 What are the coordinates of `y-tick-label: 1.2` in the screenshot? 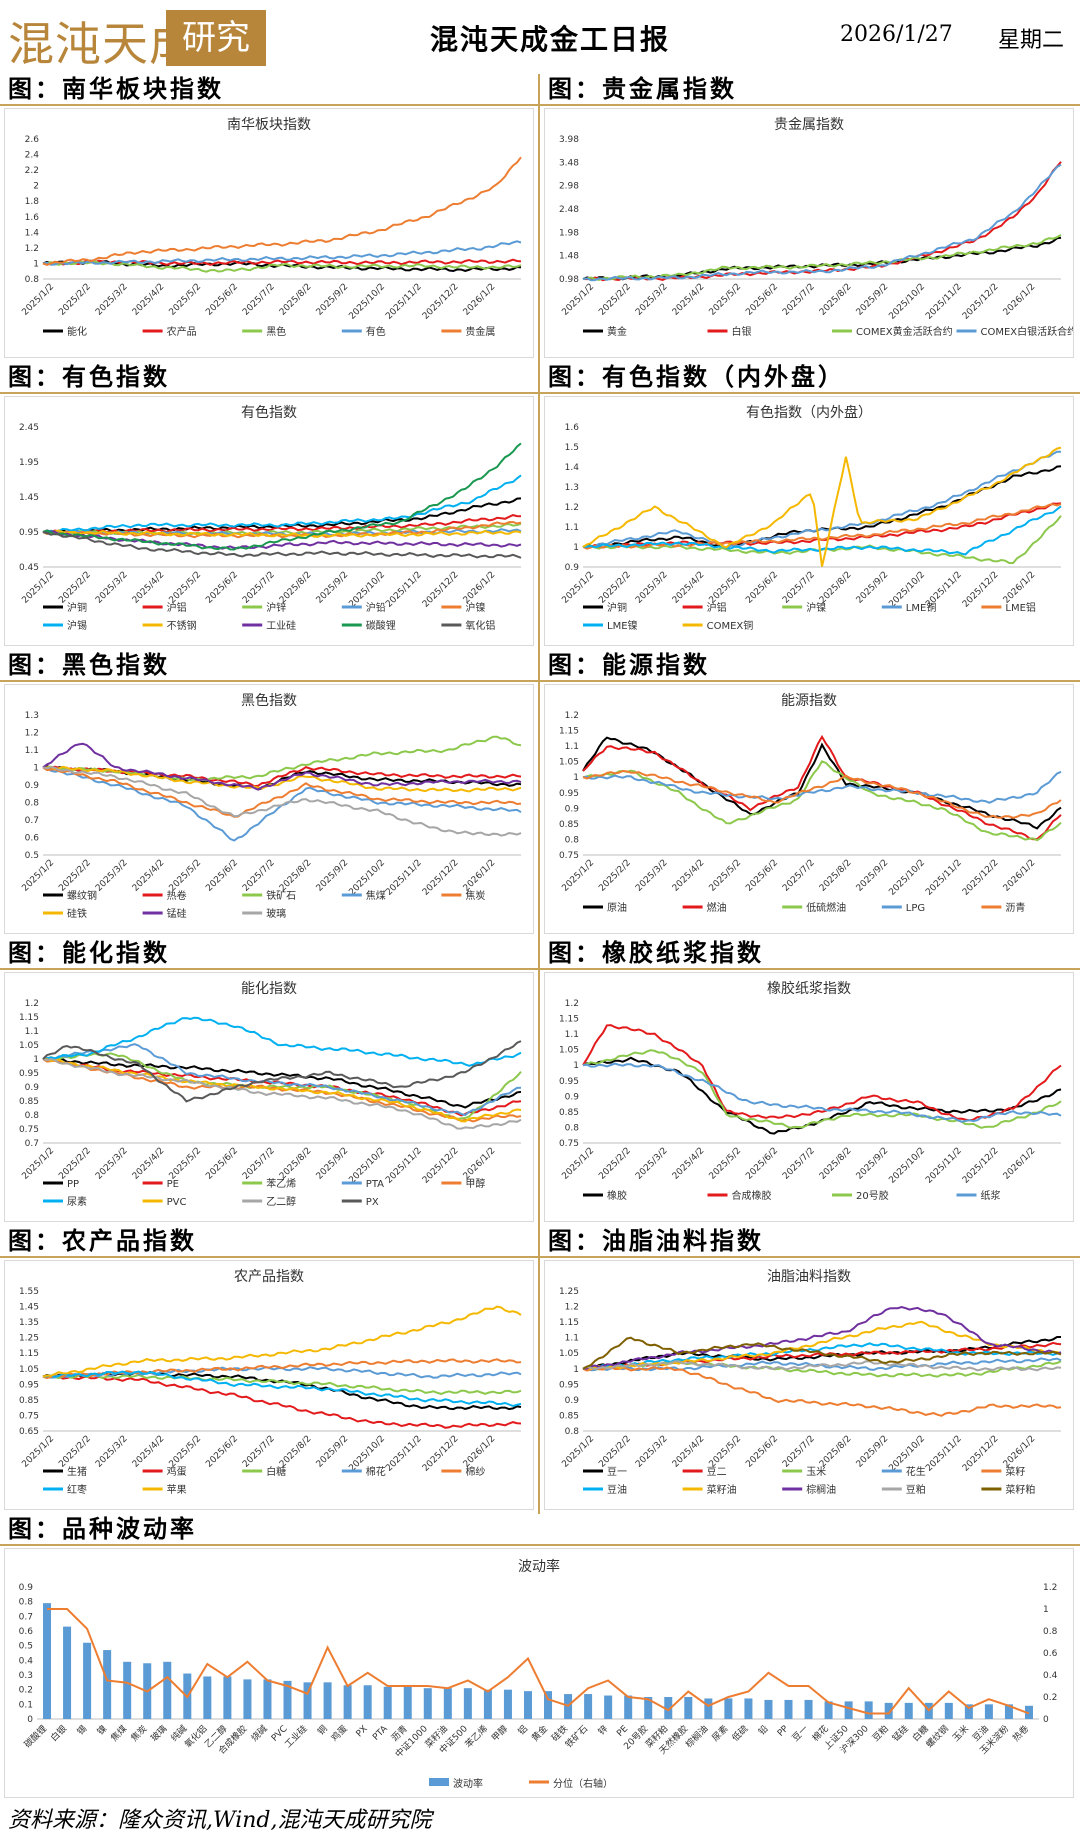 It's located at (32, 249).